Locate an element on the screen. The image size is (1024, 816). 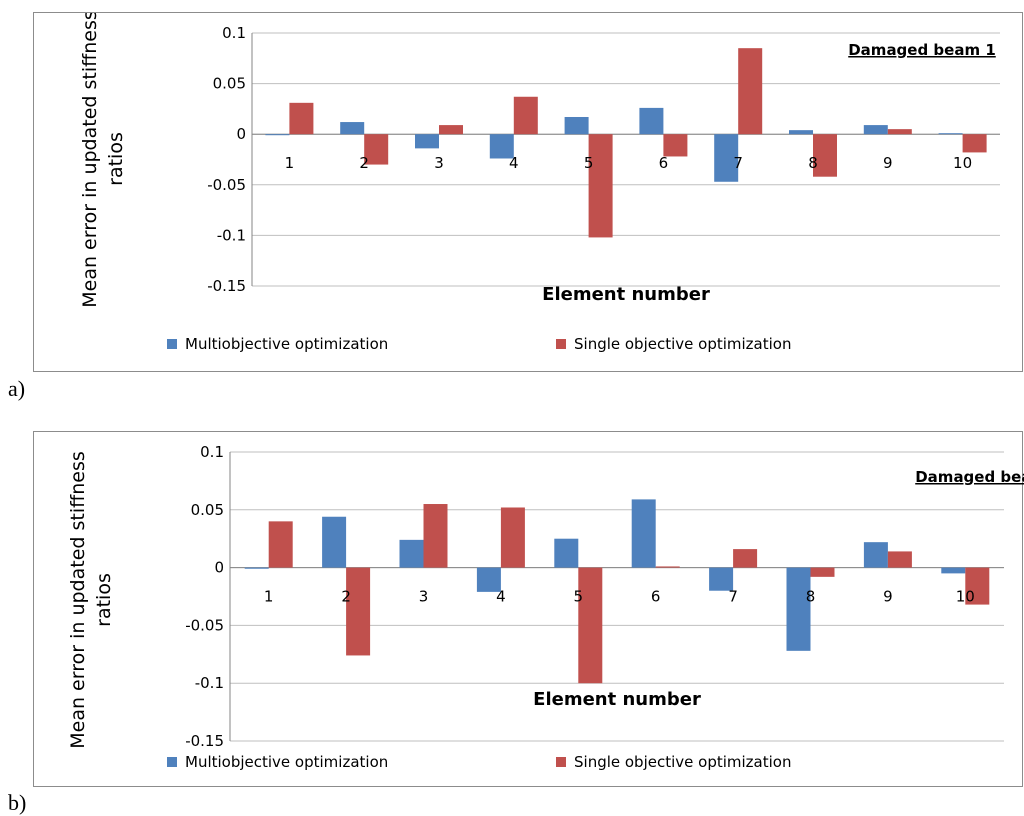
chart-annotation: Damaged beam 1 is located at coordinates (922, 50).